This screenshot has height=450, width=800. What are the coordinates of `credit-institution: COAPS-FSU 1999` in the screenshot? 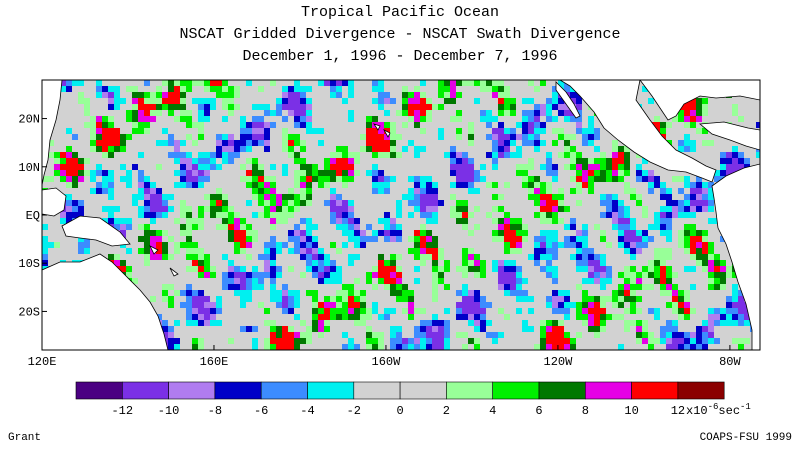 It's located at (745, 438).